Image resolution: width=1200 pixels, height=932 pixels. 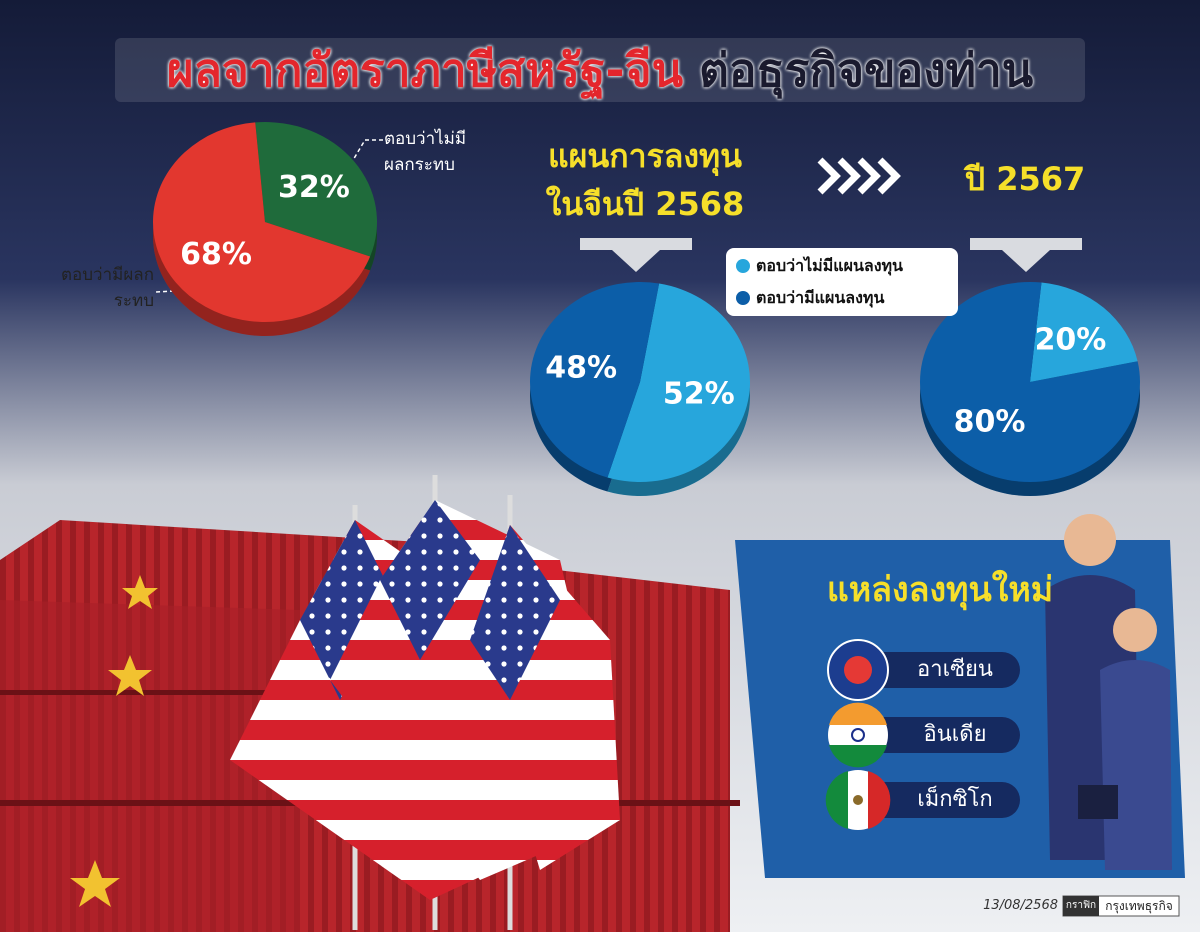 I want to click on down-arrows, so click(x=831, y=255).